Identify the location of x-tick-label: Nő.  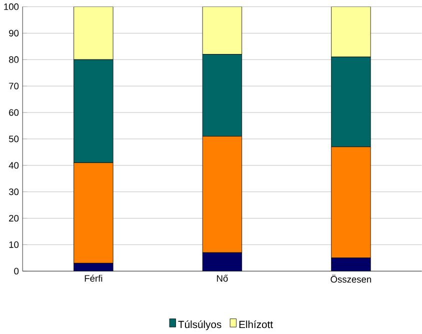
(222, 278).